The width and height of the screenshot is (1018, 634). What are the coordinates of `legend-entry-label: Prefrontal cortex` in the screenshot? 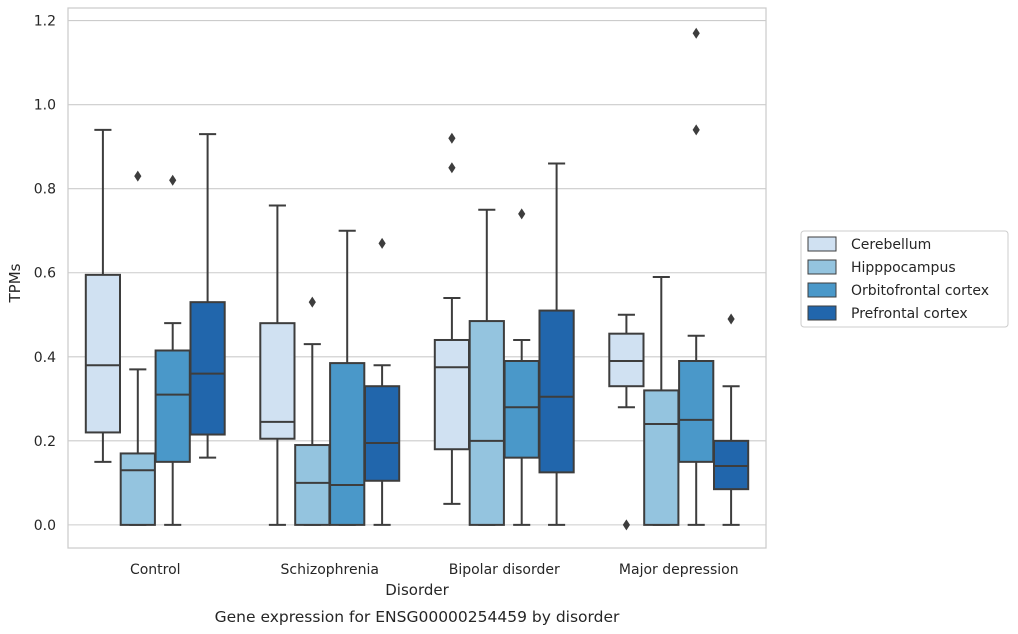 It's located at (909, 314).